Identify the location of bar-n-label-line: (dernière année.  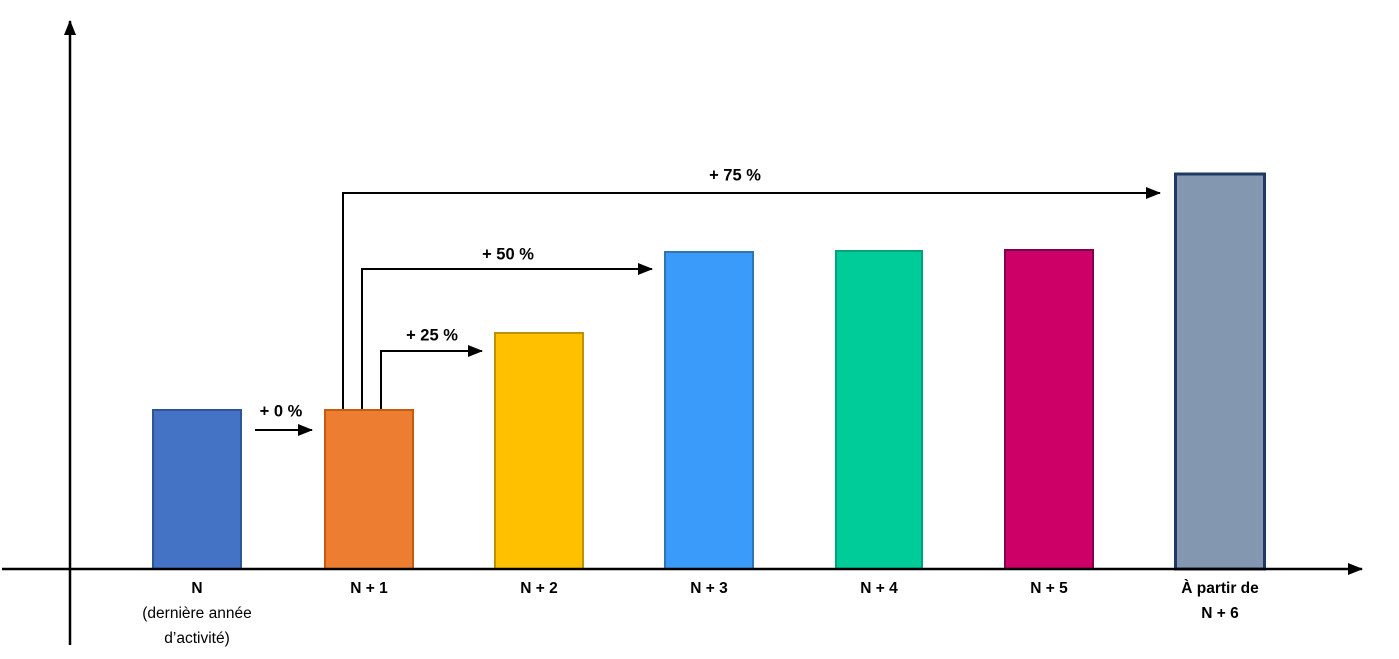
(197, 613).